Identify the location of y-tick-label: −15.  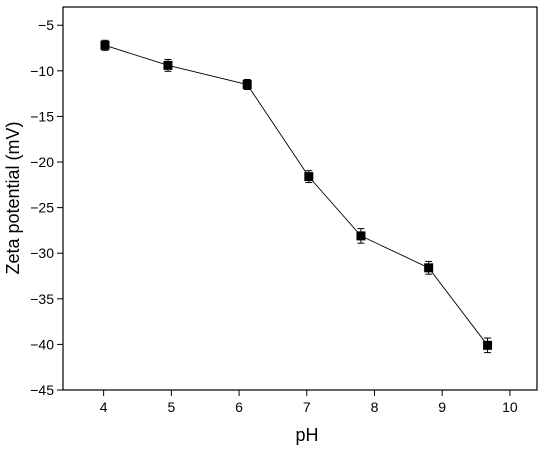
(42, 116).